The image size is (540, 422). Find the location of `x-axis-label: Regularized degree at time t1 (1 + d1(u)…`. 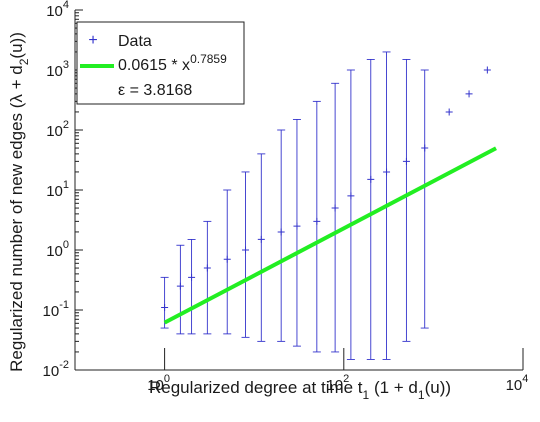

x-axis-label: Regularized degree at time t1 (1 + d1(u)… is located at coordinates (300, 390).